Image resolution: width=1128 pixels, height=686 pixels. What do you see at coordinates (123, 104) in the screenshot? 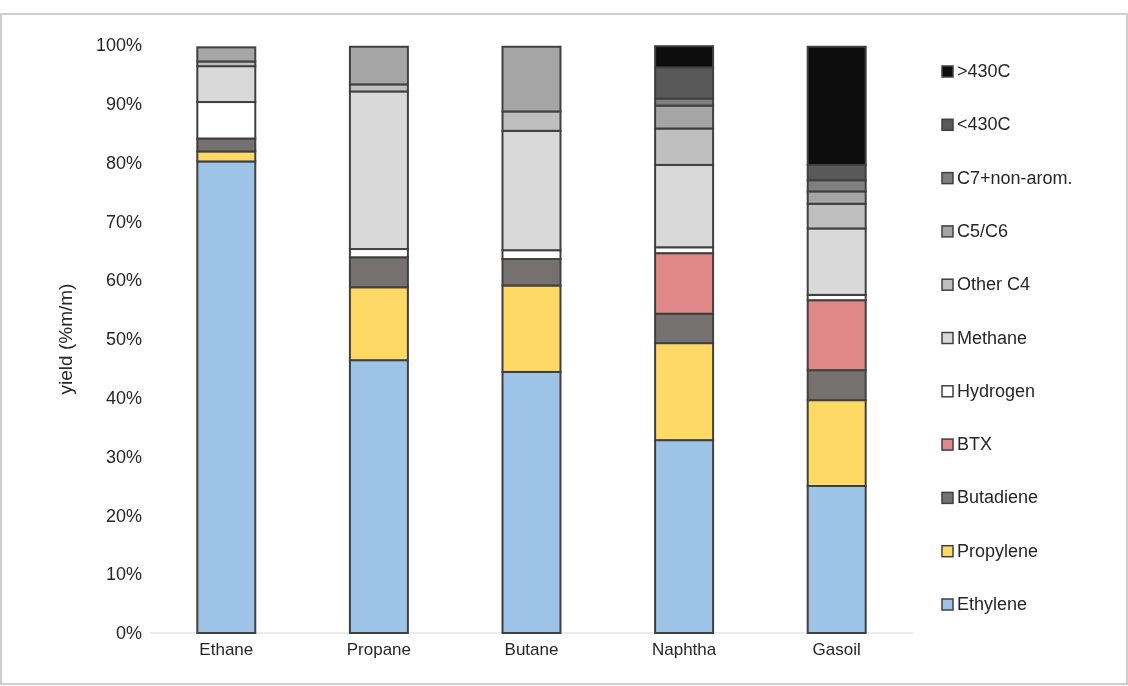
I see `y-tick-label: 90%` at bounding box center [123, 104].